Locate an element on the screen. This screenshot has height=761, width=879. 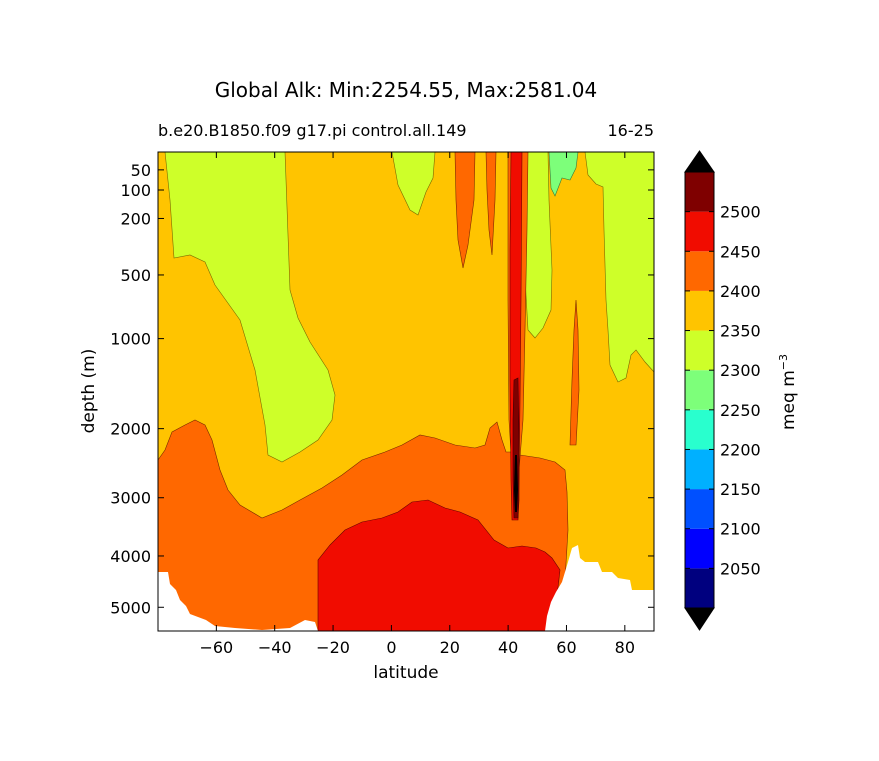
x-axis-label: latitude is located at coordinates (405, 673).